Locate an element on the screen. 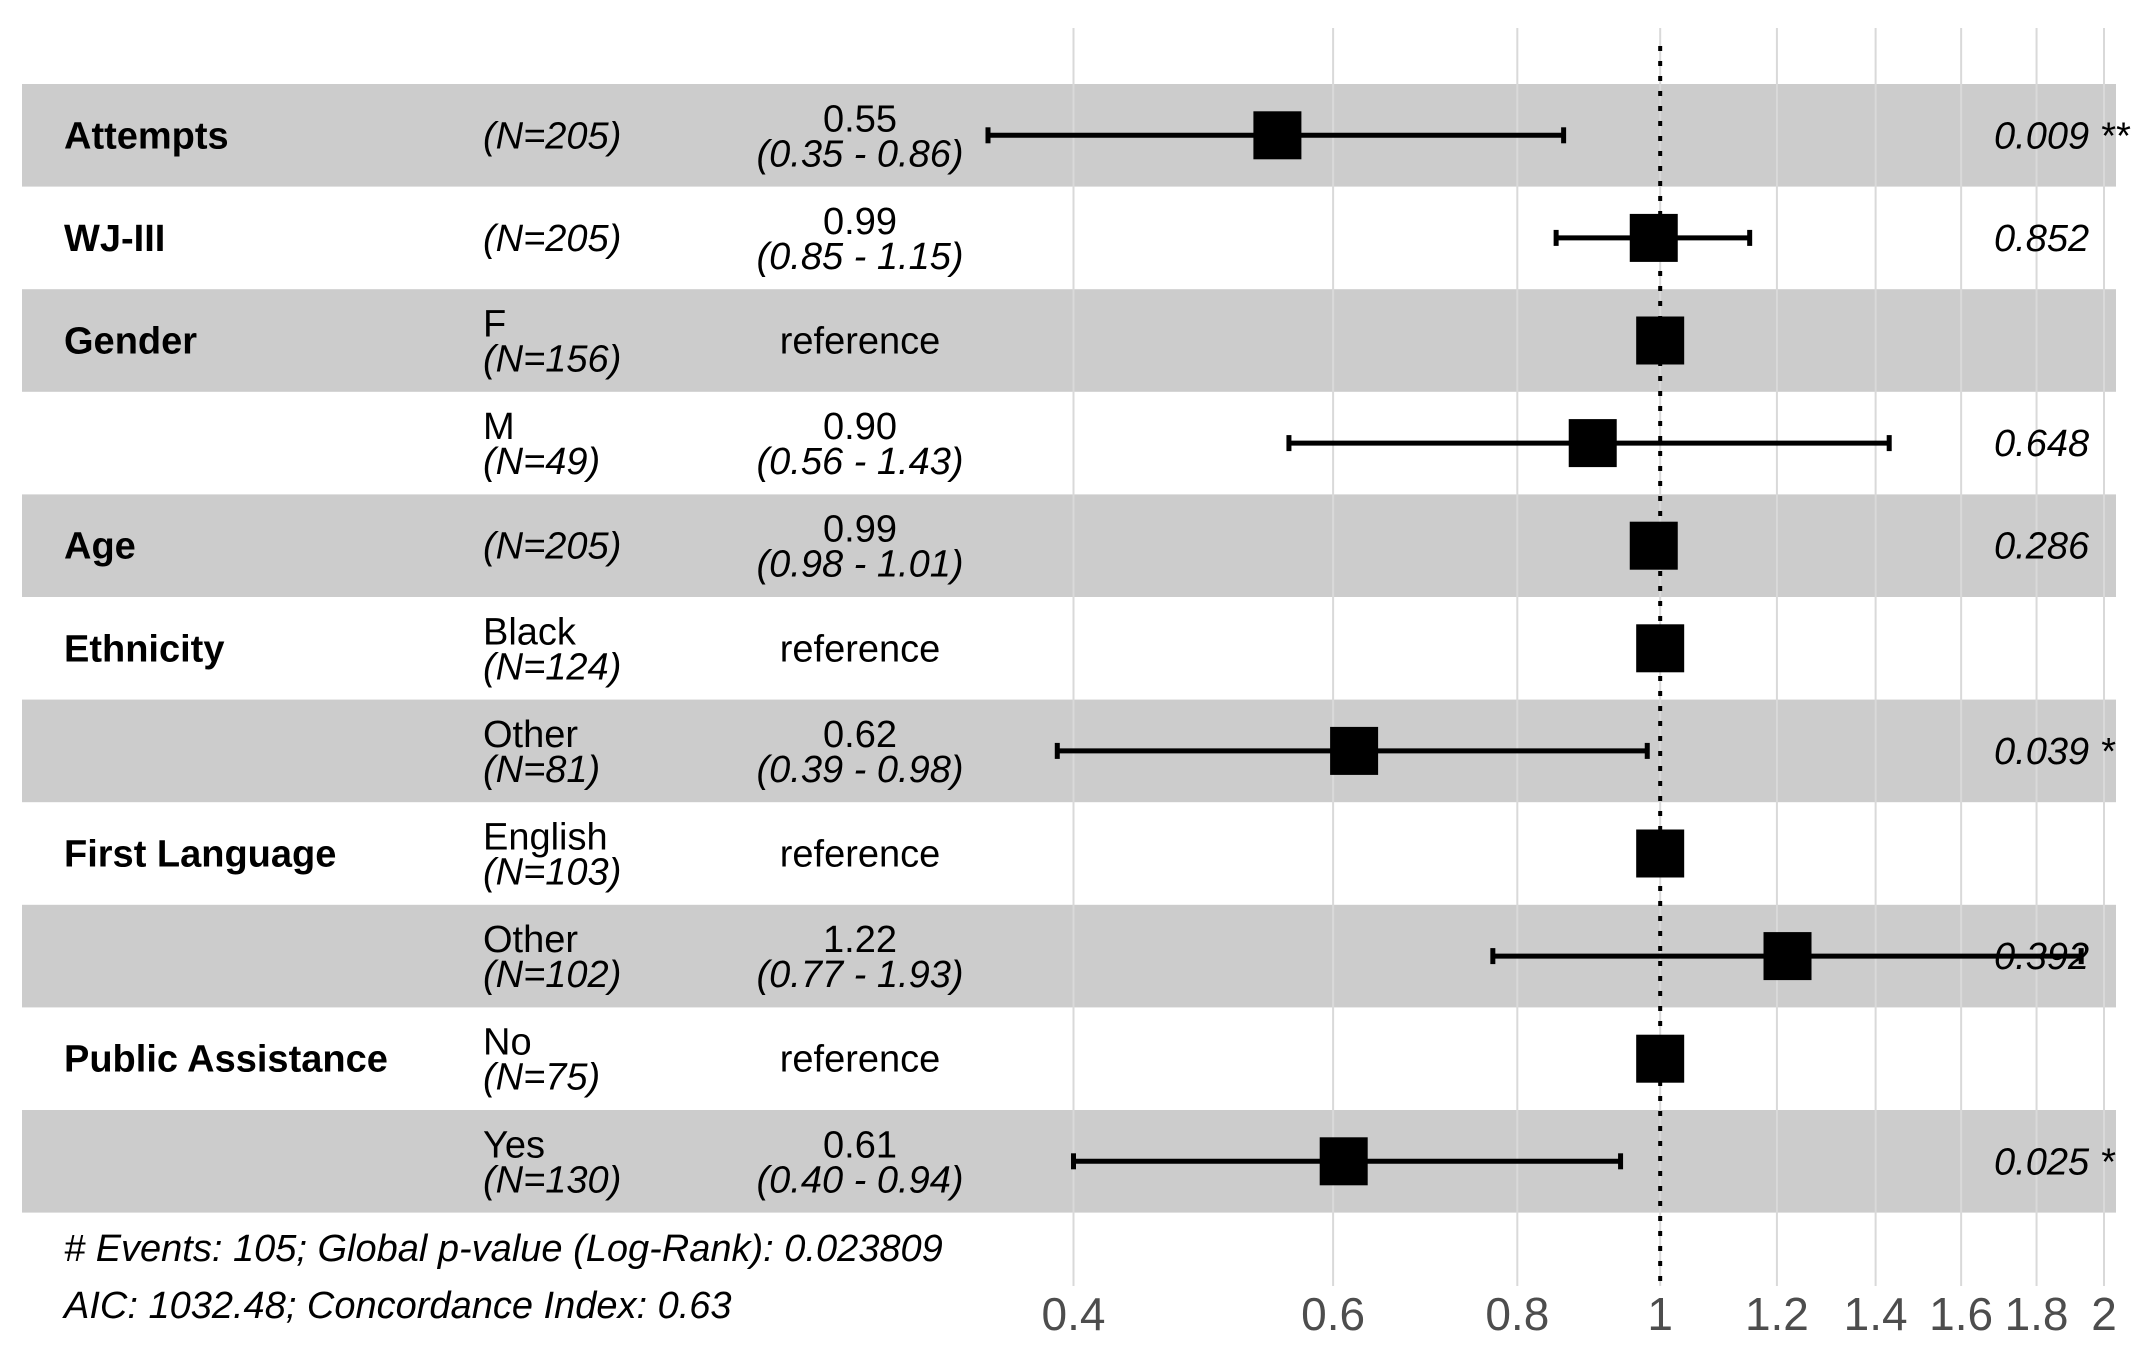 This screenshot has height=1368, width=2146. p-value-label: 0.039 * is located at coordinates (2055, 752).